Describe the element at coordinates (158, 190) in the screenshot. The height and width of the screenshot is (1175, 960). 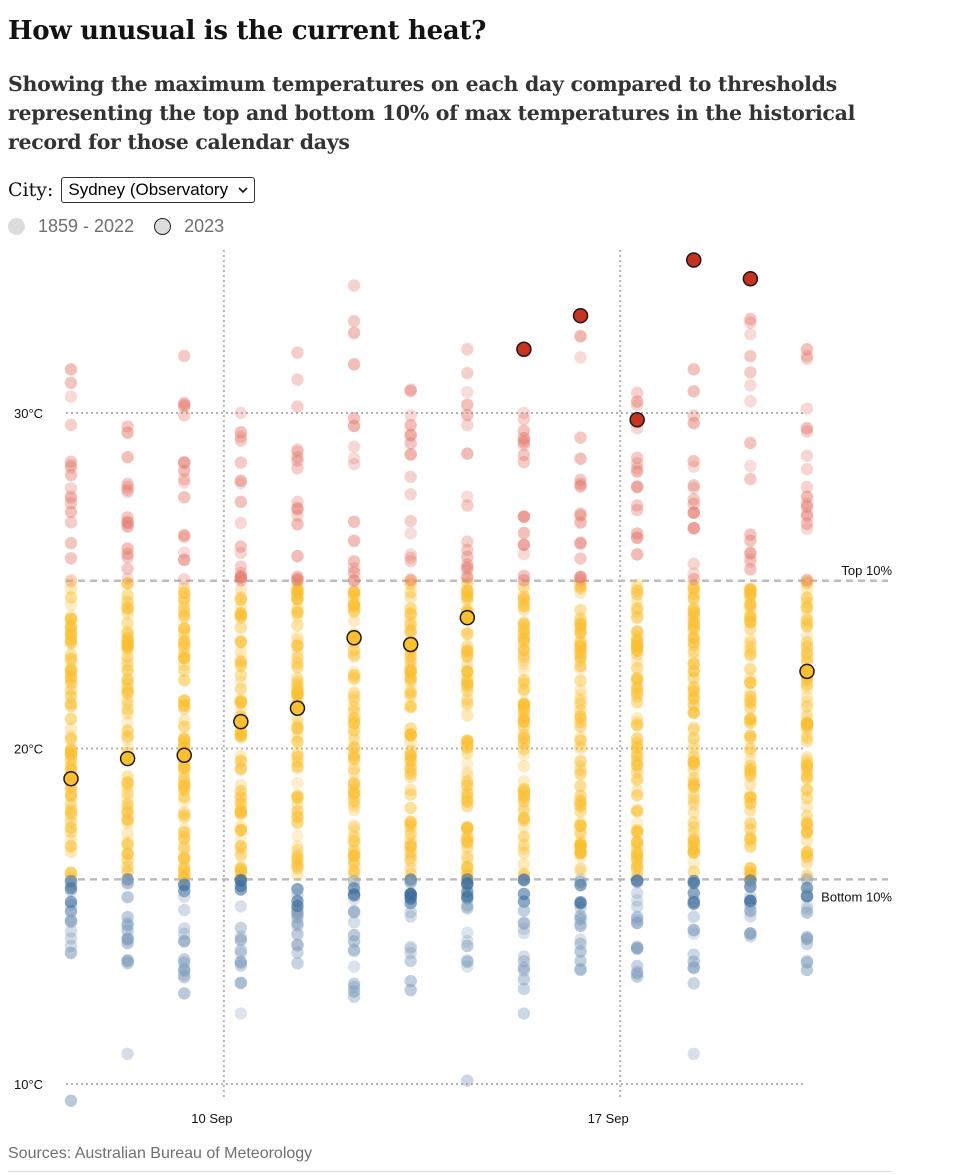
I see `city-select: Sydney (Observatory` at that location.